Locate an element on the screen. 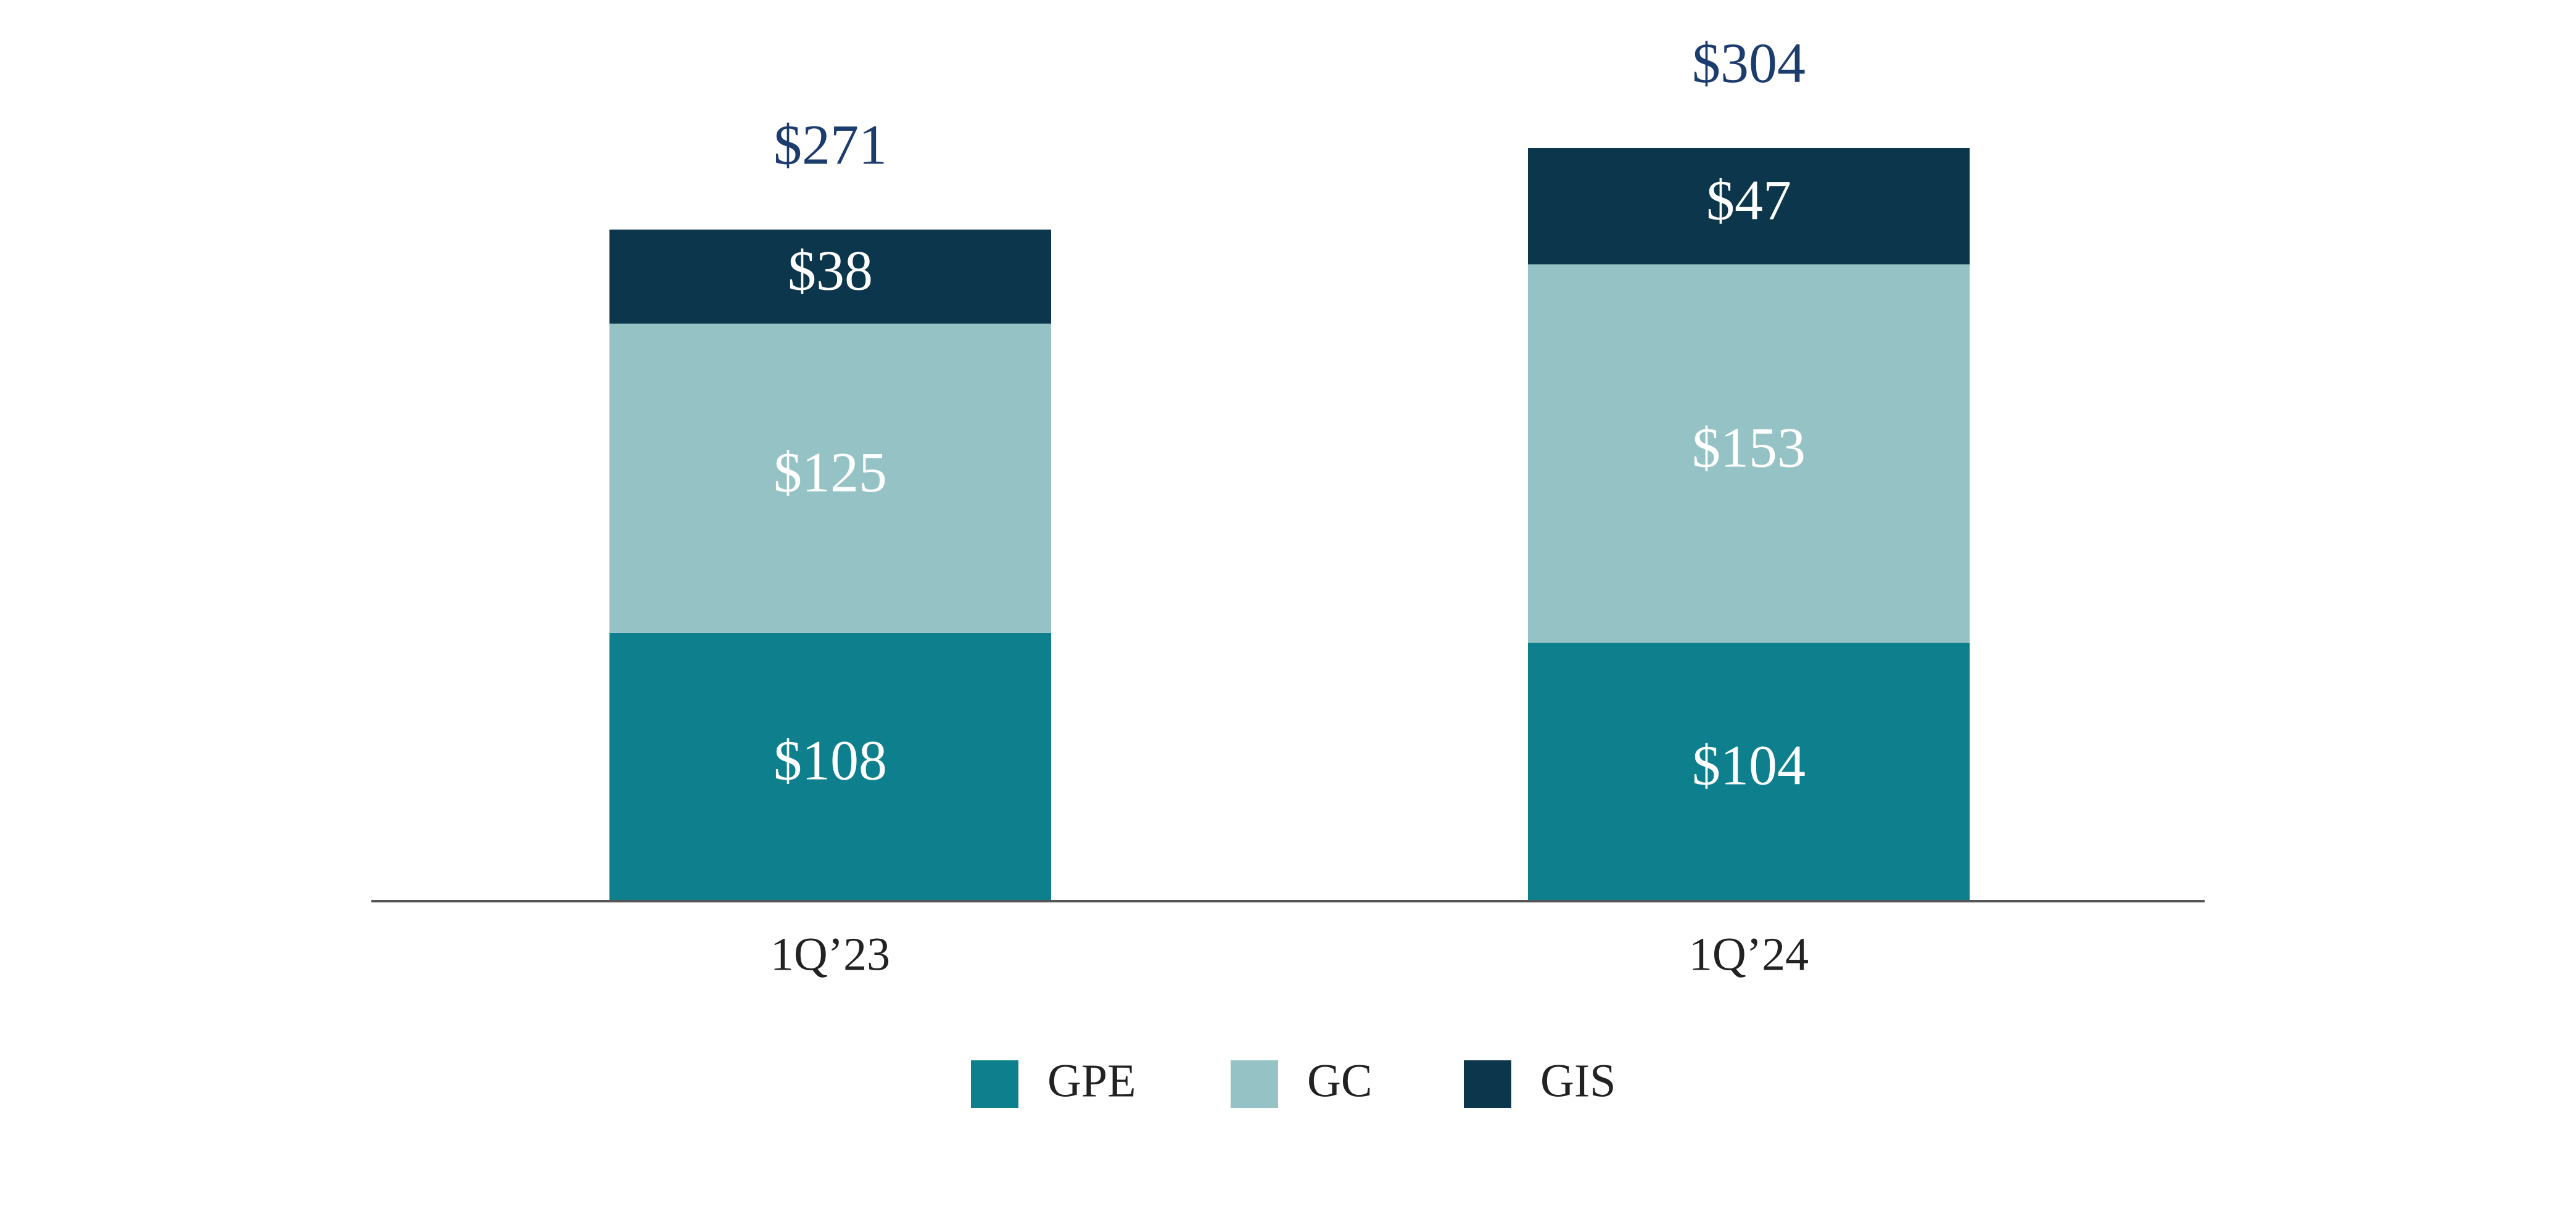 This screenshot has width=2576, height=1225. legend-label: GIS is located at coordinates (1578, 1081).